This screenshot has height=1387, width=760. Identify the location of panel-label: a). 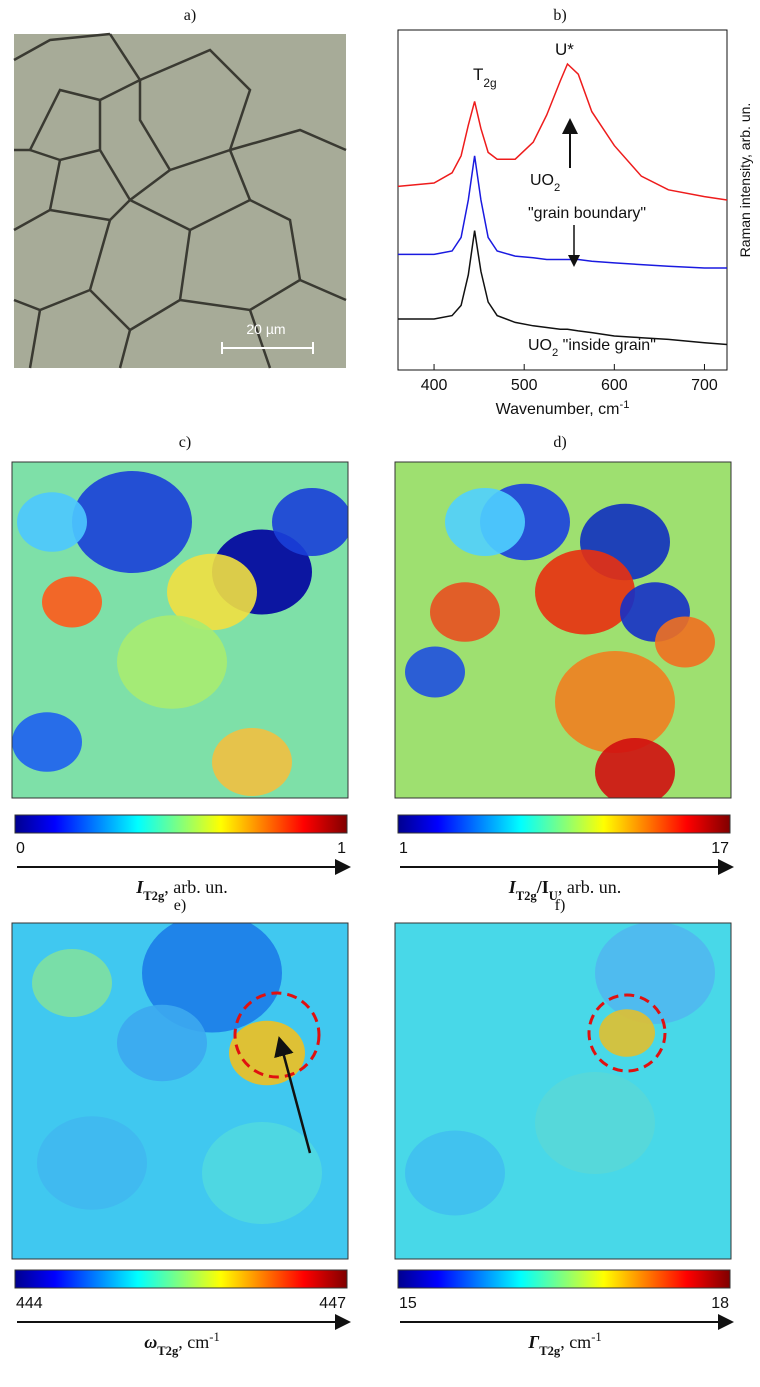
(190, 15).